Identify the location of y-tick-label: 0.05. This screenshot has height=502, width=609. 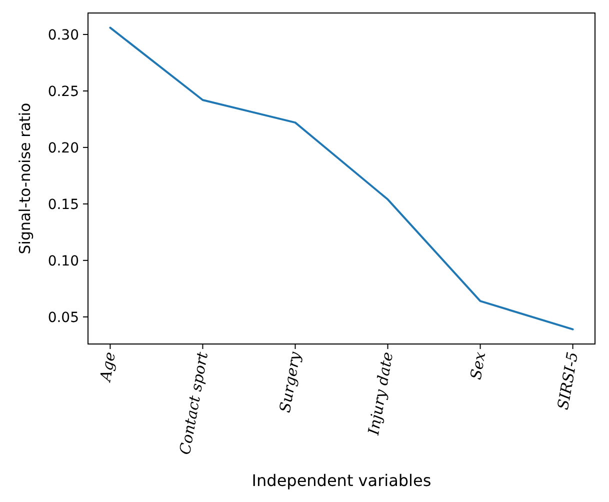
(63, 318).